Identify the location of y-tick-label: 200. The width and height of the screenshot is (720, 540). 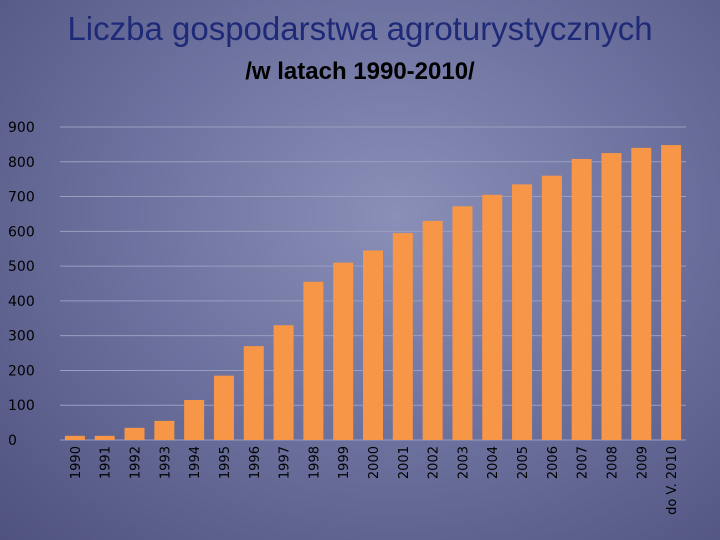
(21, 371).